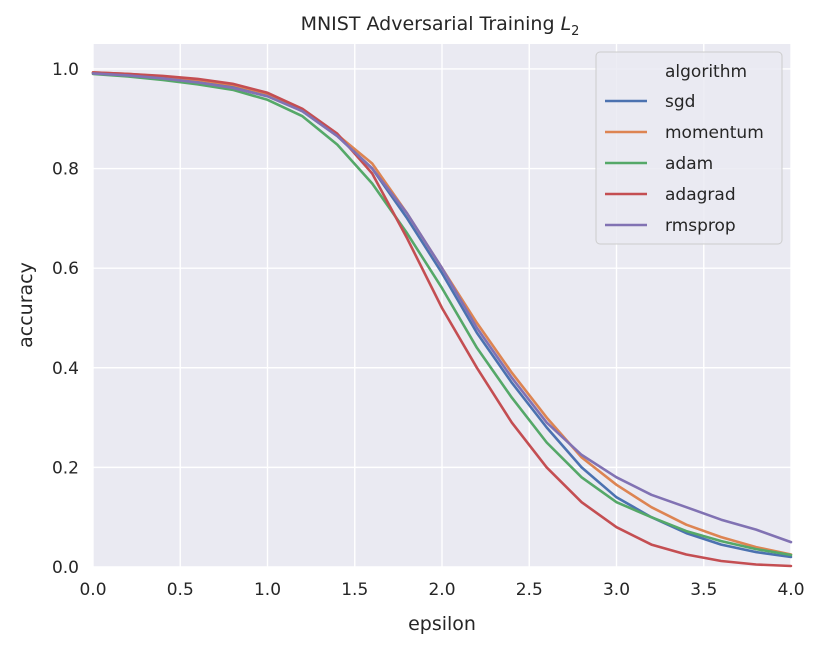 Image resolution: width=822 pixels, height=648 pixels. What do you see at coordinates (529, 590) in the screenshot?
I see `x-tick-label: 2.5` at bounding box center [529, 590].